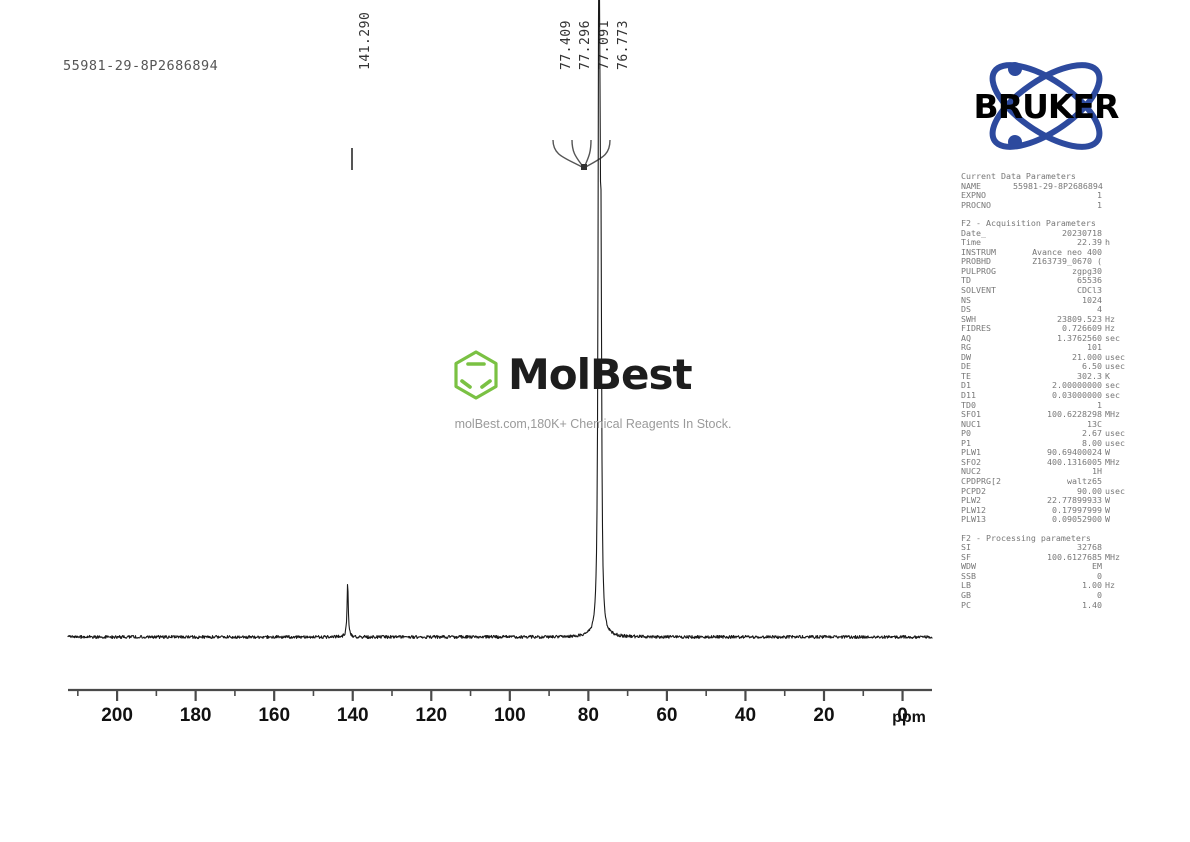 Image resolution: width=1190 pixels, height=842 pixels. What do you see at coordinates (1015, 142) in the screenshot?
I see `orbit-node-bottom` at bounding box center [1015, 142].